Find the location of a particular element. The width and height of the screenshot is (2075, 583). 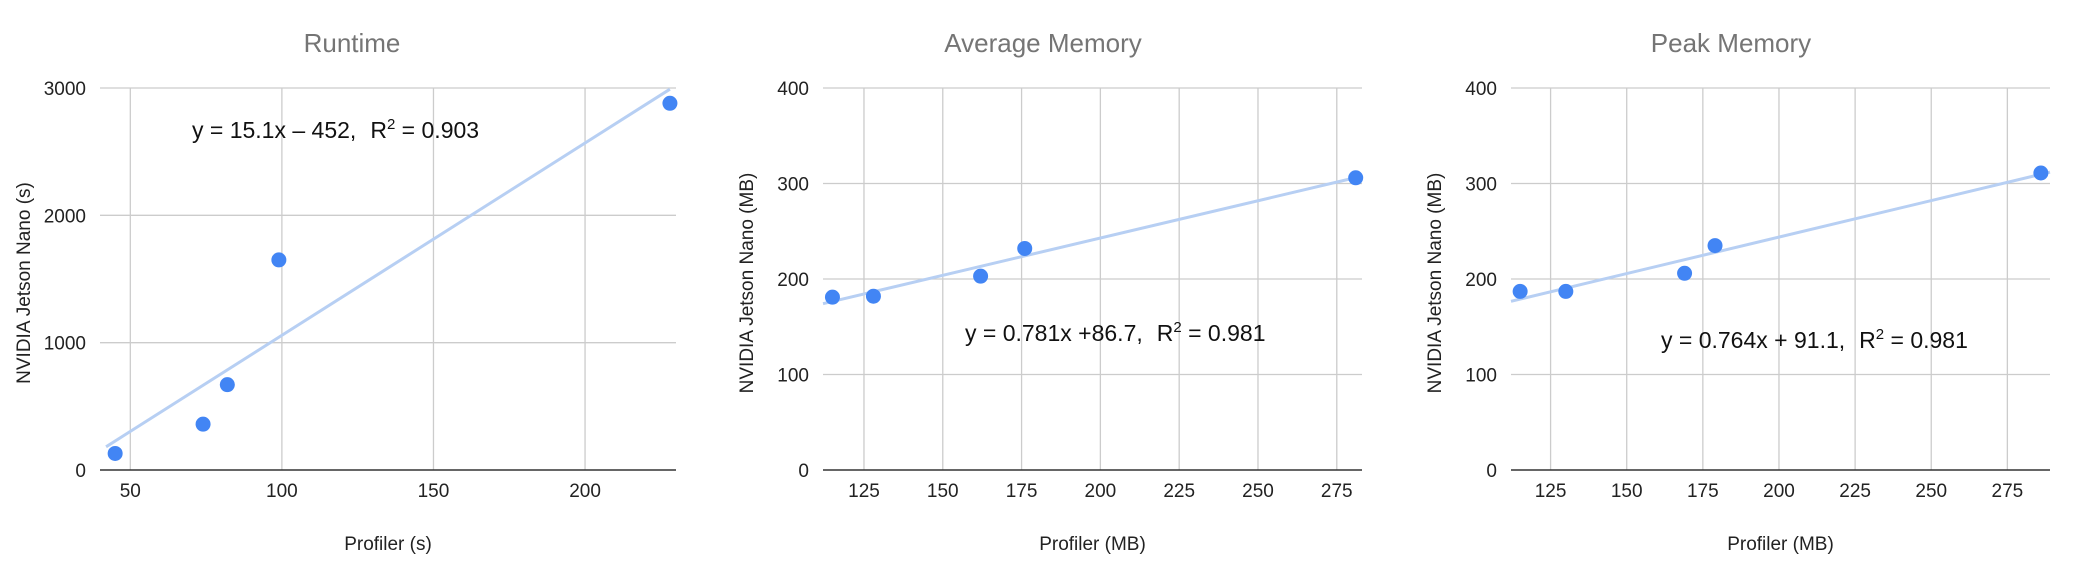

y-tick-label: 2000 is located at coordinates (65, 216).